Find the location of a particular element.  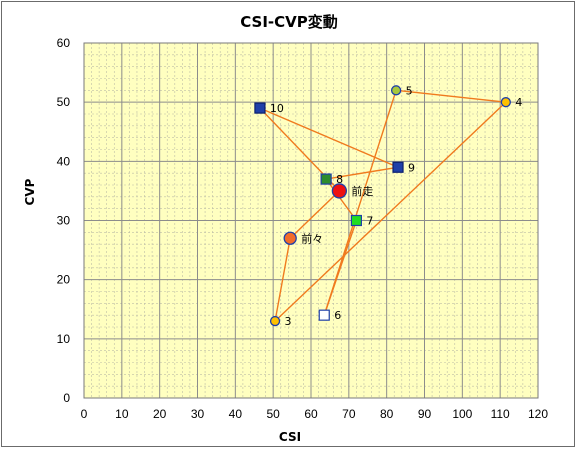

point-label: 前走 is located at coordinates (362, 191).